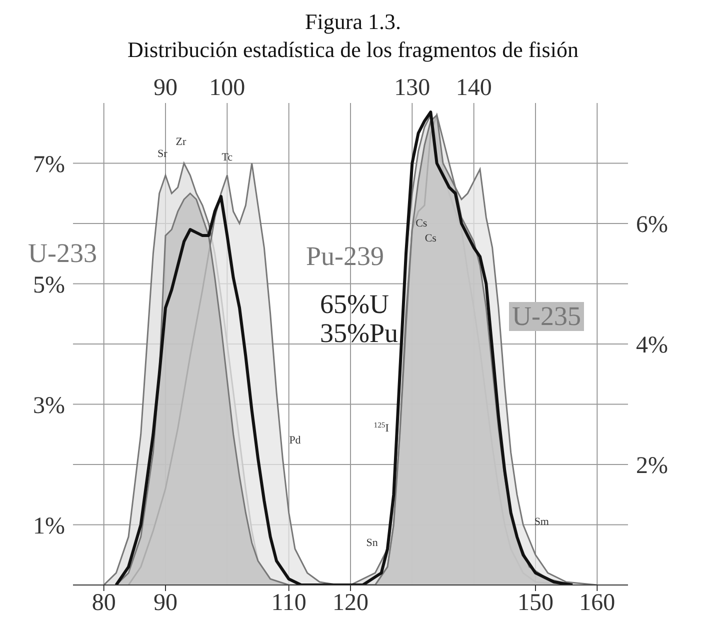  What do you see at coordinates (412, 88) in the screenshot?
I see `x2-tick-label: 130` at bounding box center [412, 88].